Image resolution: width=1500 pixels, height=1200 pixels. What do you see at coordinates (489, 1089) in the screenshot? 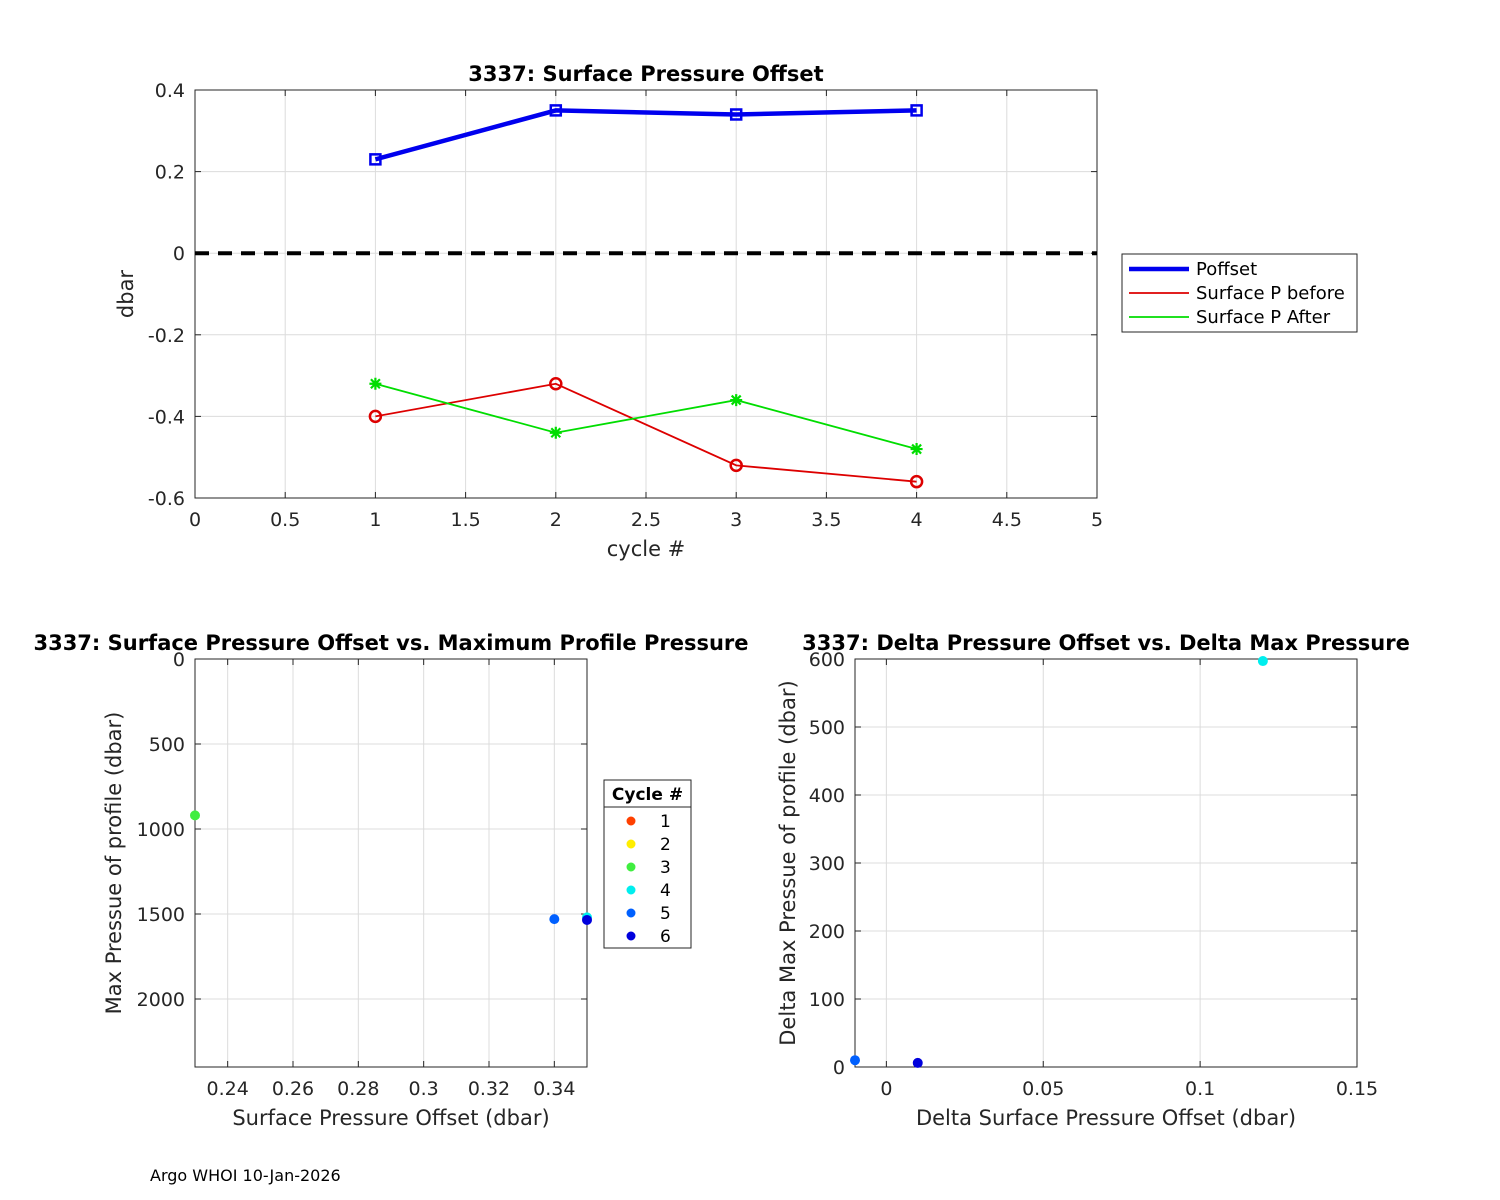
I see `x-tick-label: 0.32` at bounding box center [489, 1089].